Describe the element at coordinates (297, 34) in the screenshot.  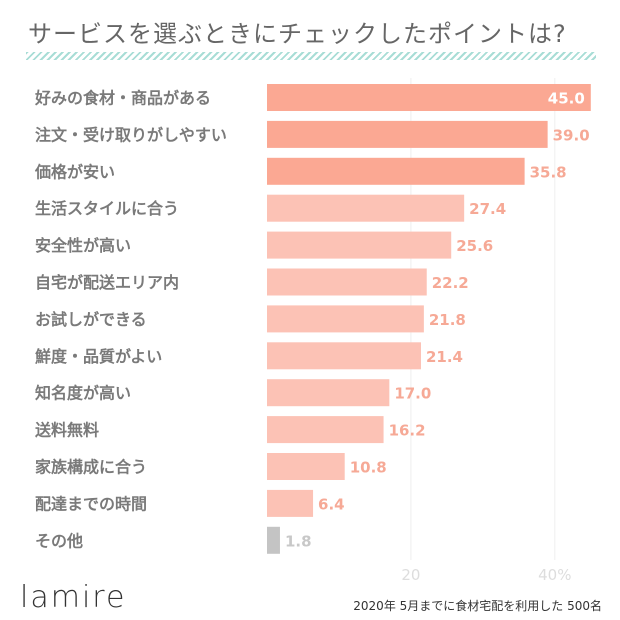
I see `chart-title: サービスを選ぶときにチェックしたポイントは?` at that location.